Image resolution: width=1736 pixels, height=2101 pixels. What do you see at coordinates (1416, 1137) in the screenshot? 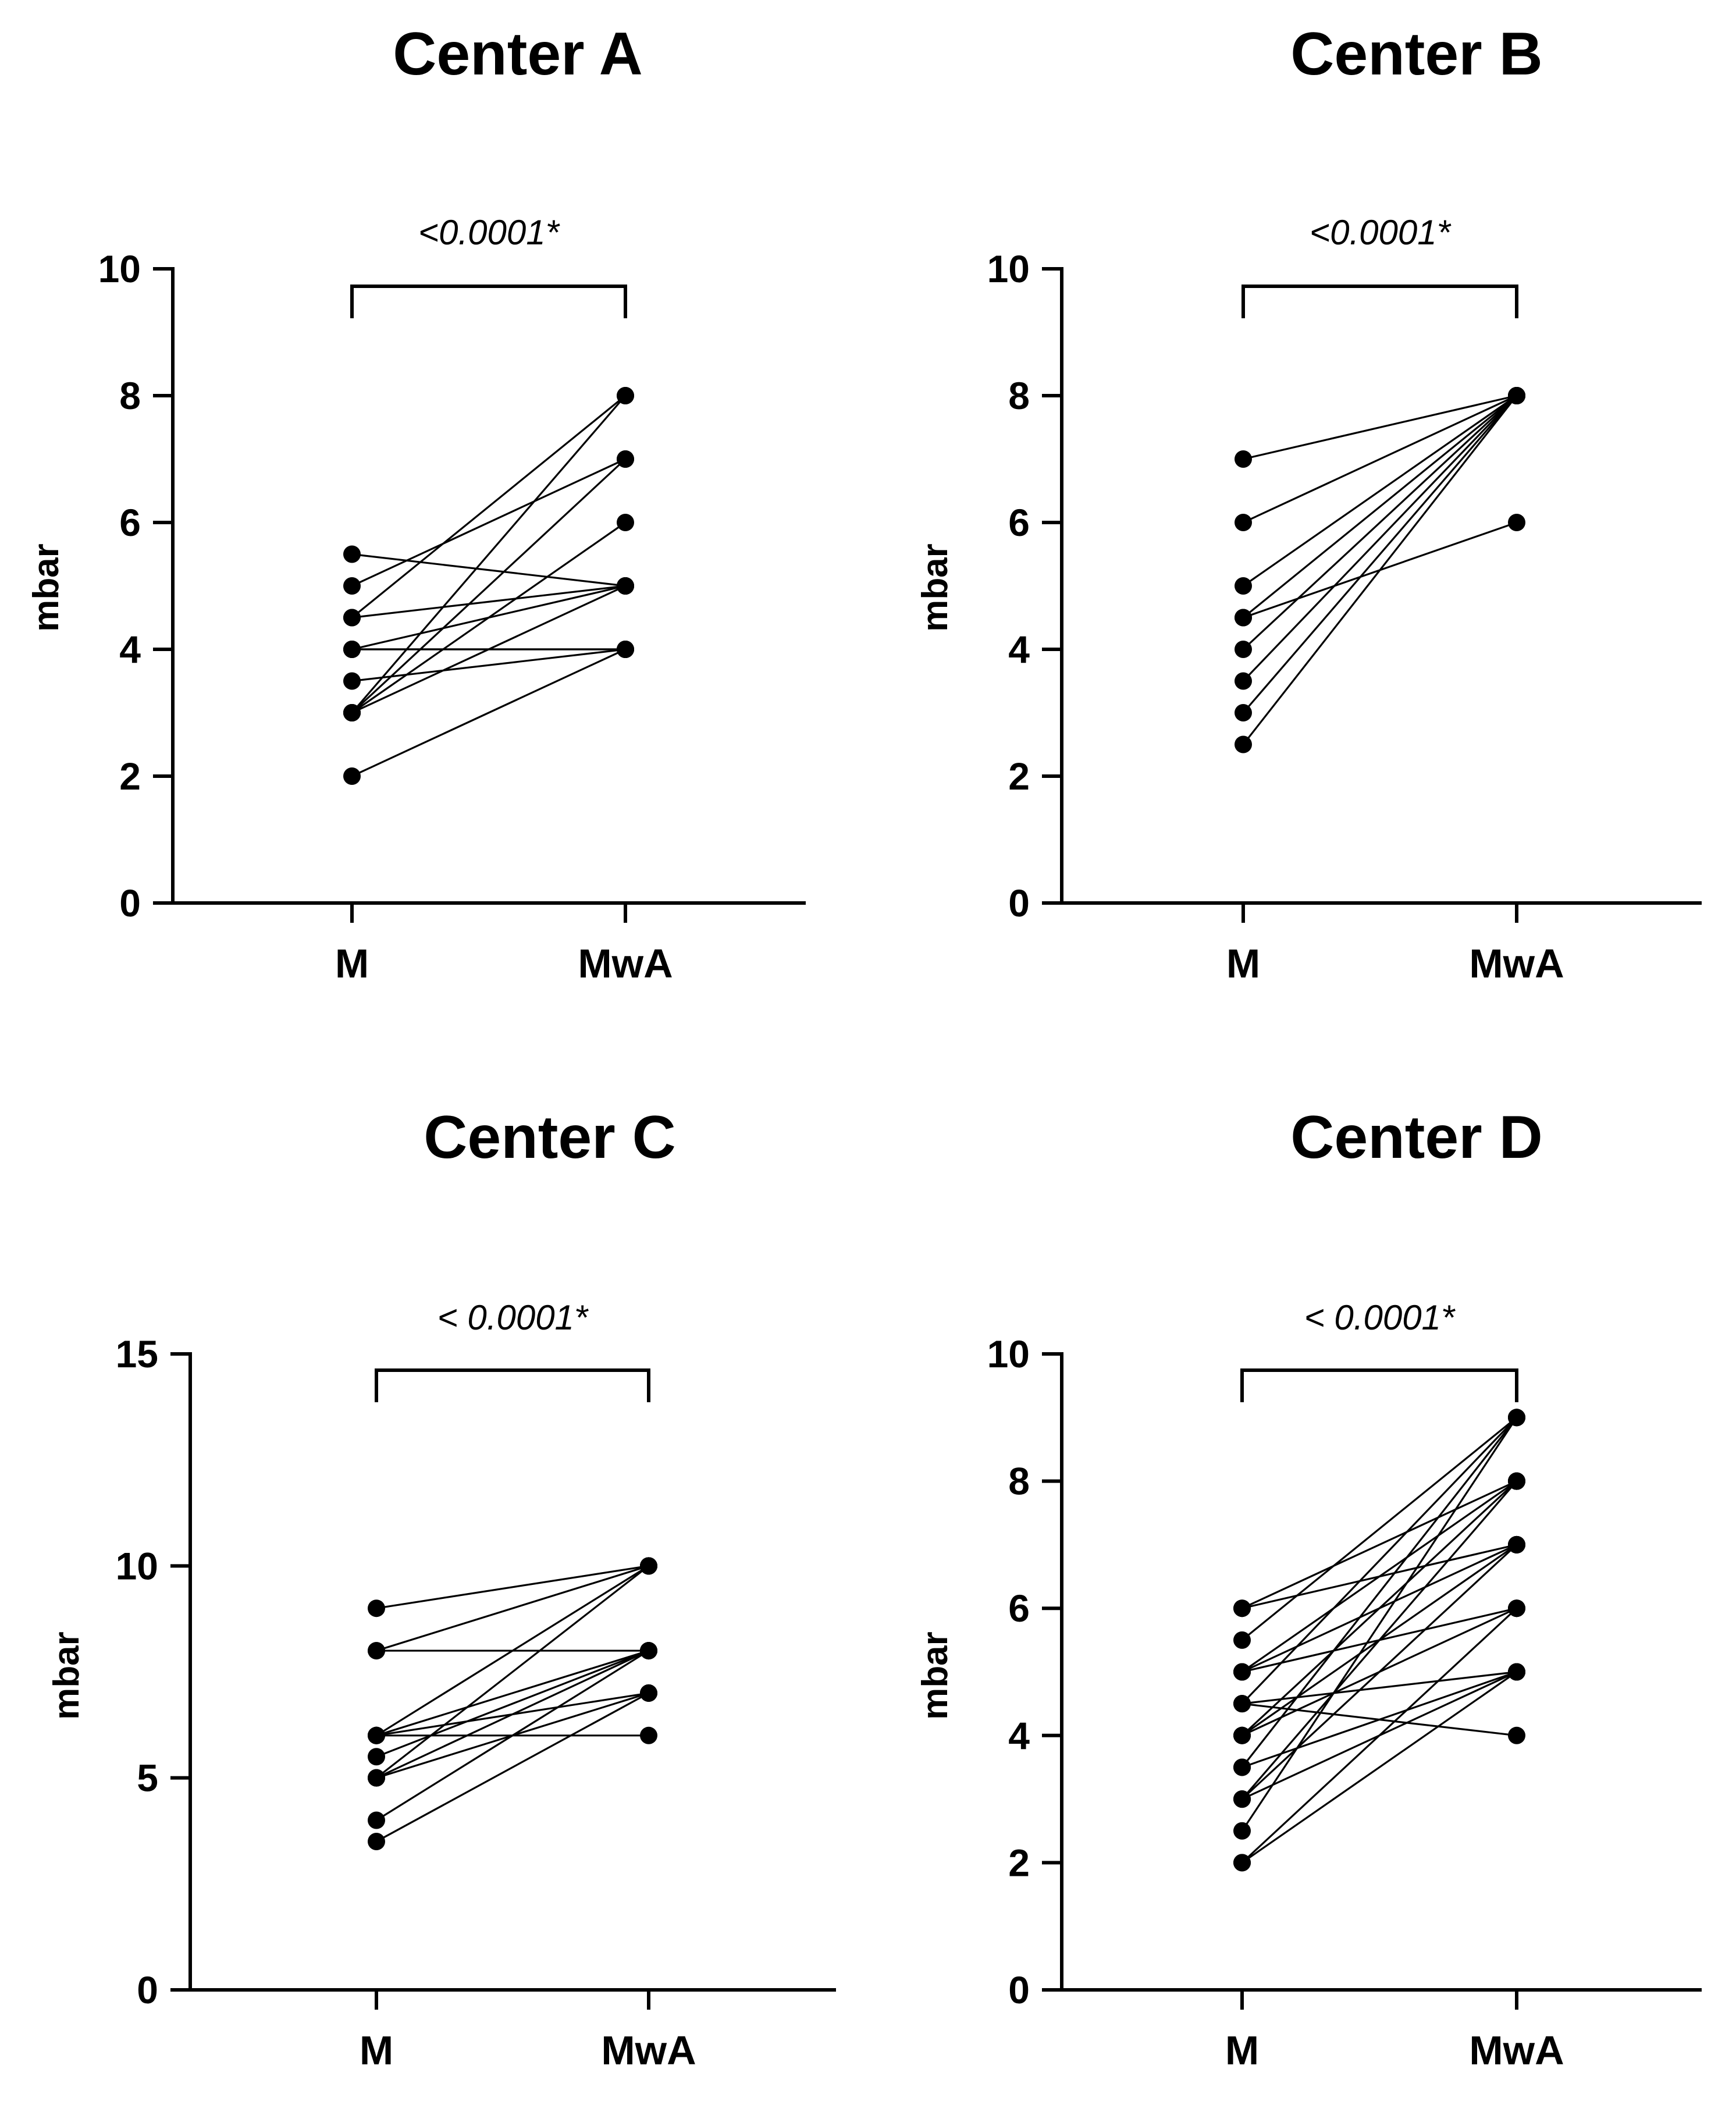
I see `chart-title: Center D` at bounding box center [1416, 1137].